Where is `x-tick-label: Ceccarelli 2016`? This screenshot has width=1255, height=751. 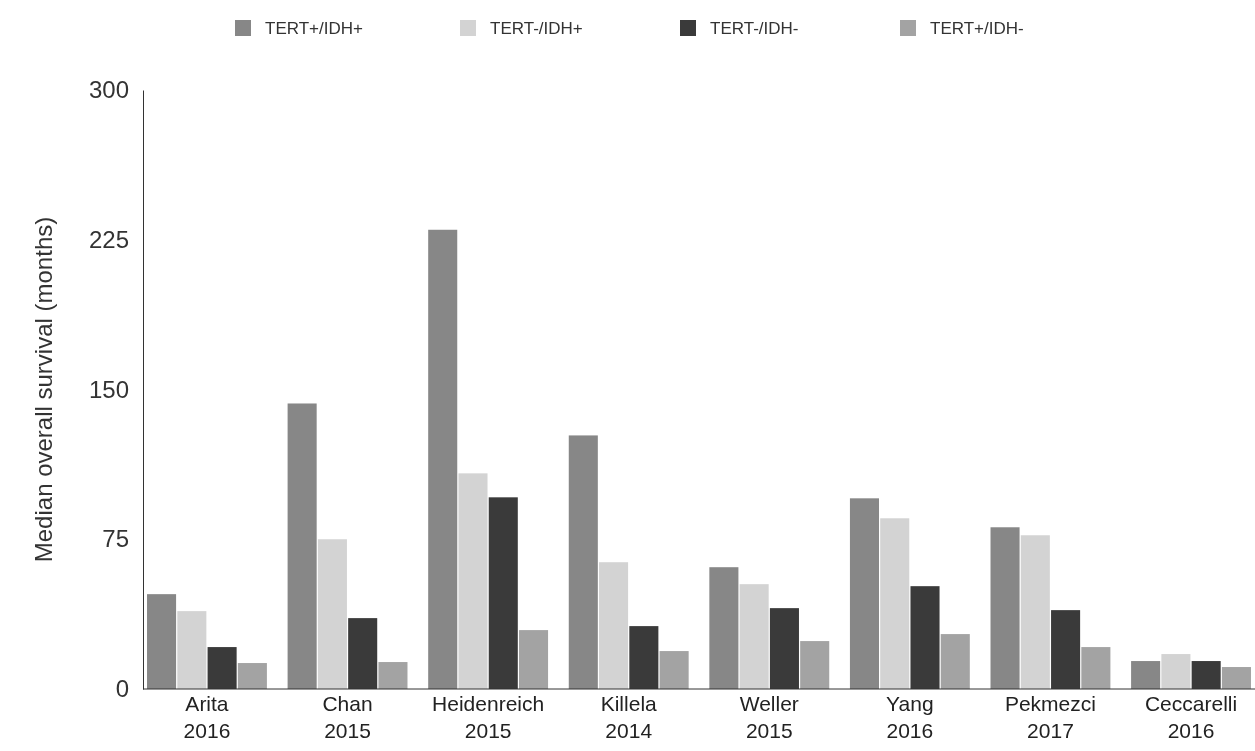
x-tick-label: Ceccarelli 2016 is located at coordinates (1191, 717).